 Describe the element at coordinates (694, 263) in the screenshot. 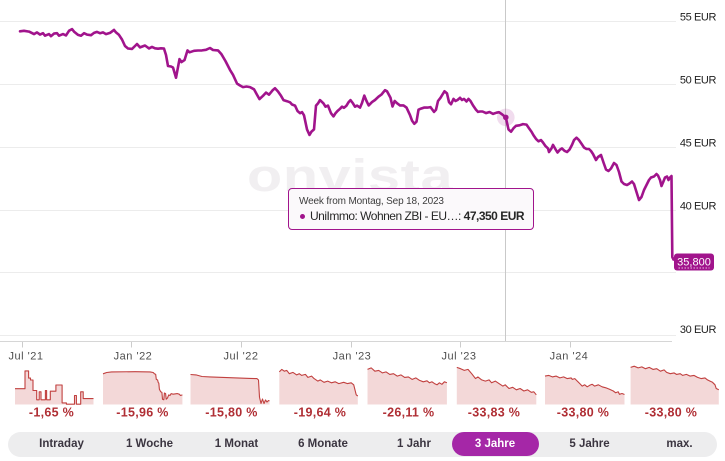

I see `svg-text: 35,800` at that location.